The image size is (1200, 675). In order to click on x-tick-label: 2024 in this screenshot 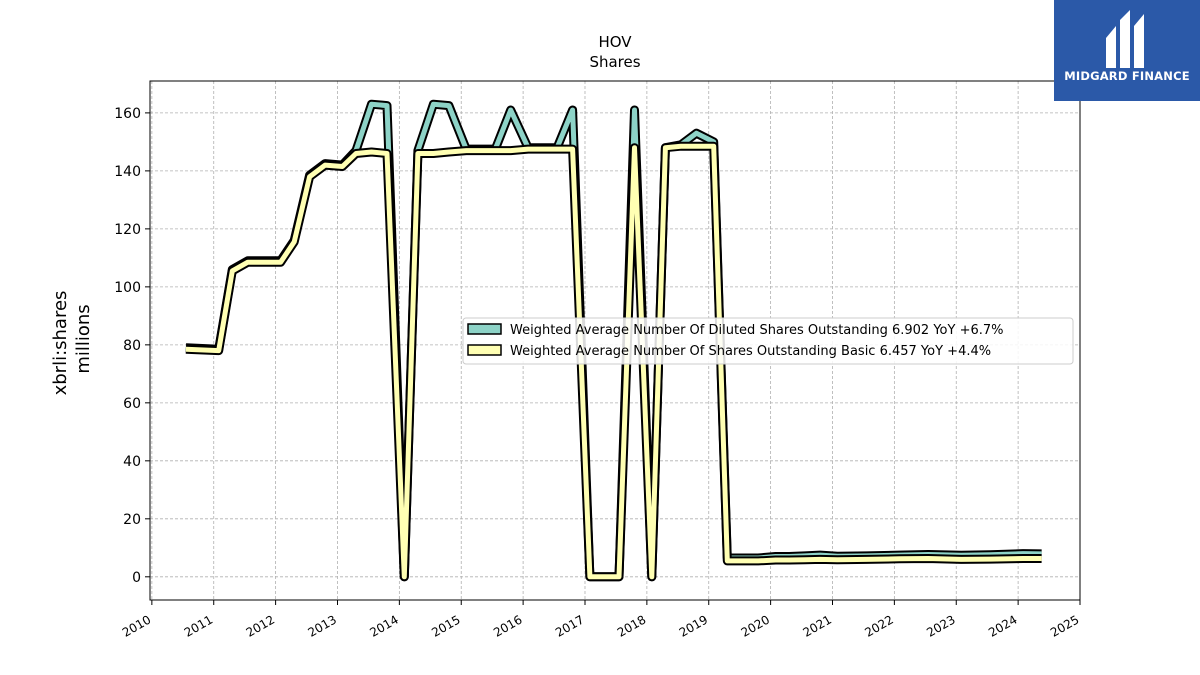, I will do `click(1002, 625)`.